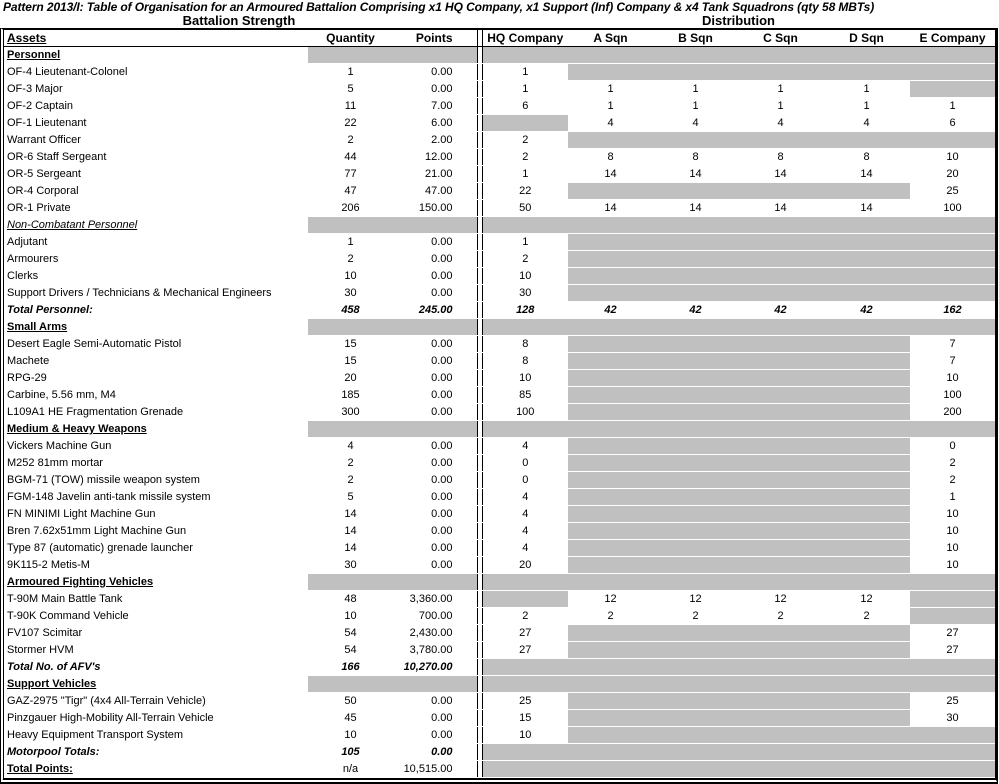 The height and width of the screenshot is (784, 999). What do you see at coordinates (156, 242) in the screenshot?
I see `cell-asset-label: Adjutant` at bounding box center [156, 242].